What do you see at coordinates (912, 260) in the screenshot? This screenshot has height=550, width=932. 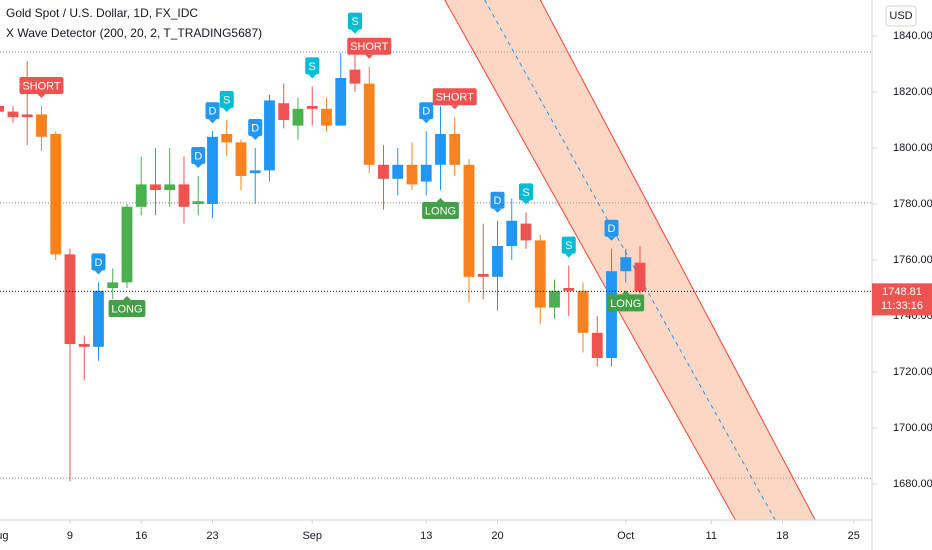 I see `y-tick-label: 1760.00` at bounding box center [912, 260].